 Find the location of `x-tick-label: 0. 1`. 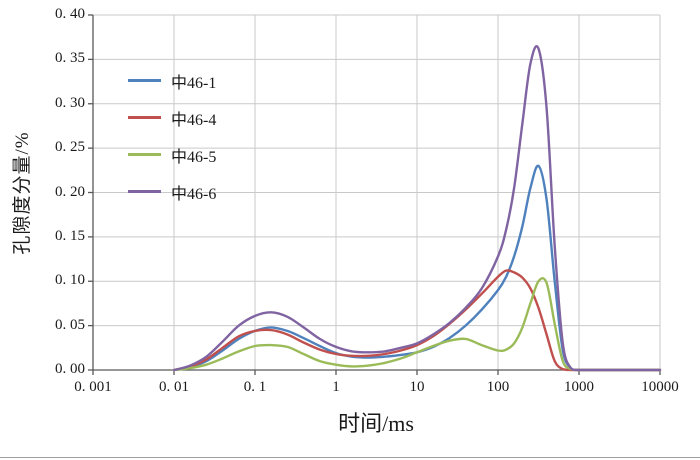

x-tick-label: 0. 1 is located at coordinates (255, 387).